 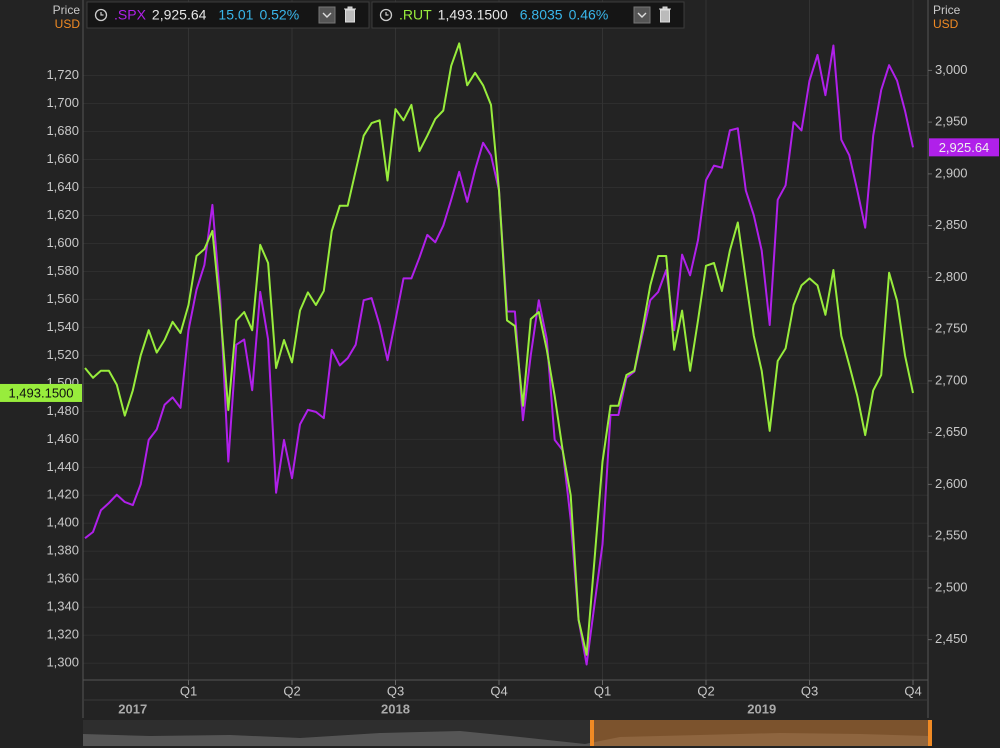 I want to click on y-tick-label: 1,320, so click(x=62, y=634).